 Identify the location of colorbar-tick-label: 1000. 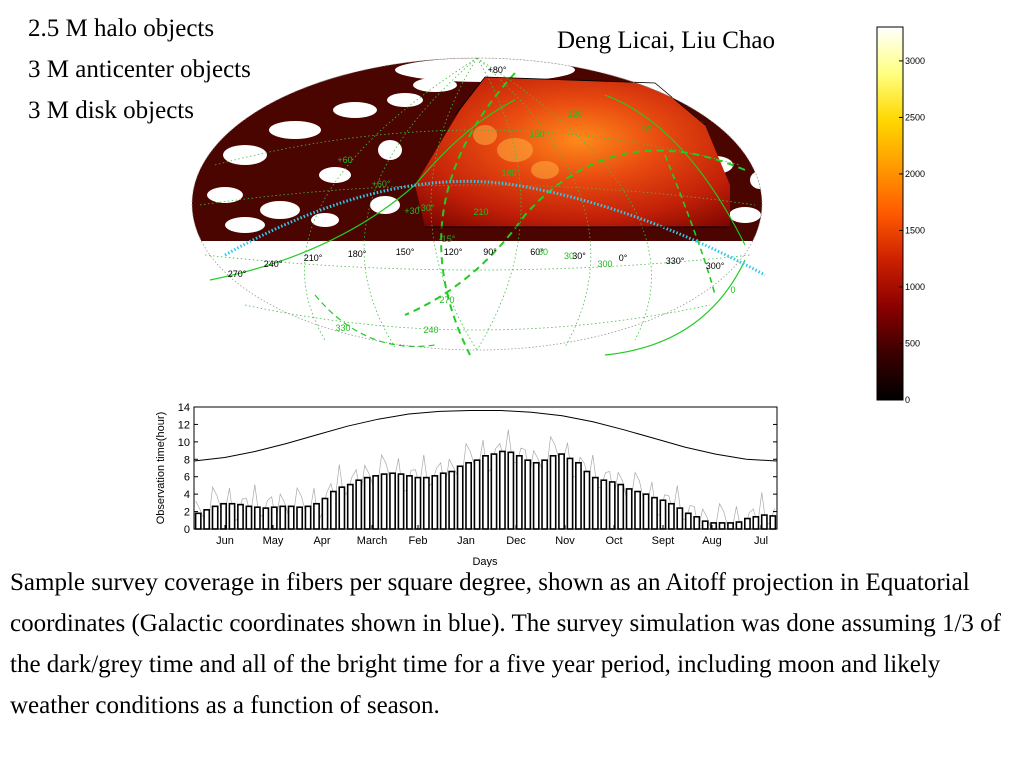
(915, 287).